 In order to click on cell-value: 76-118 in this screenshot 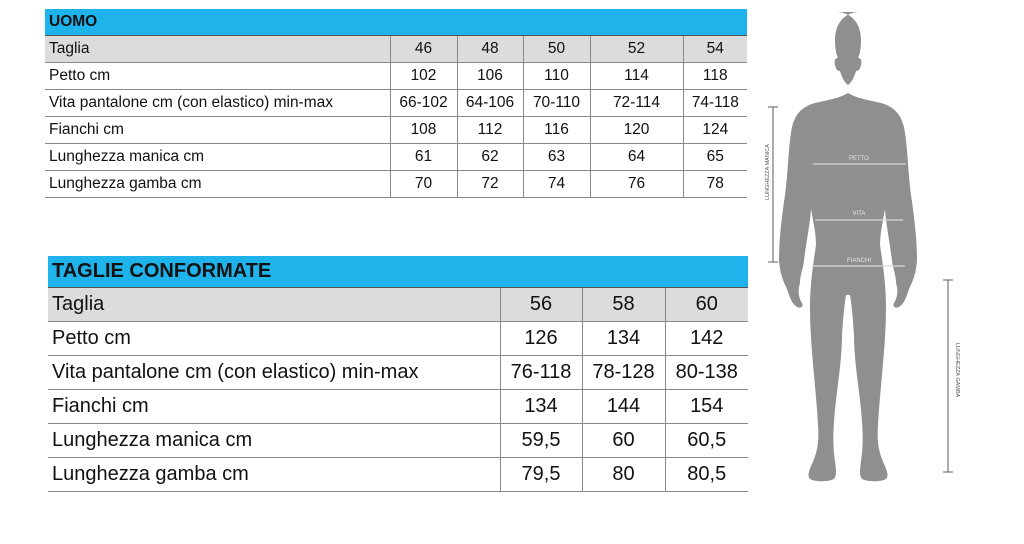, I will do `click(541, 372)`.